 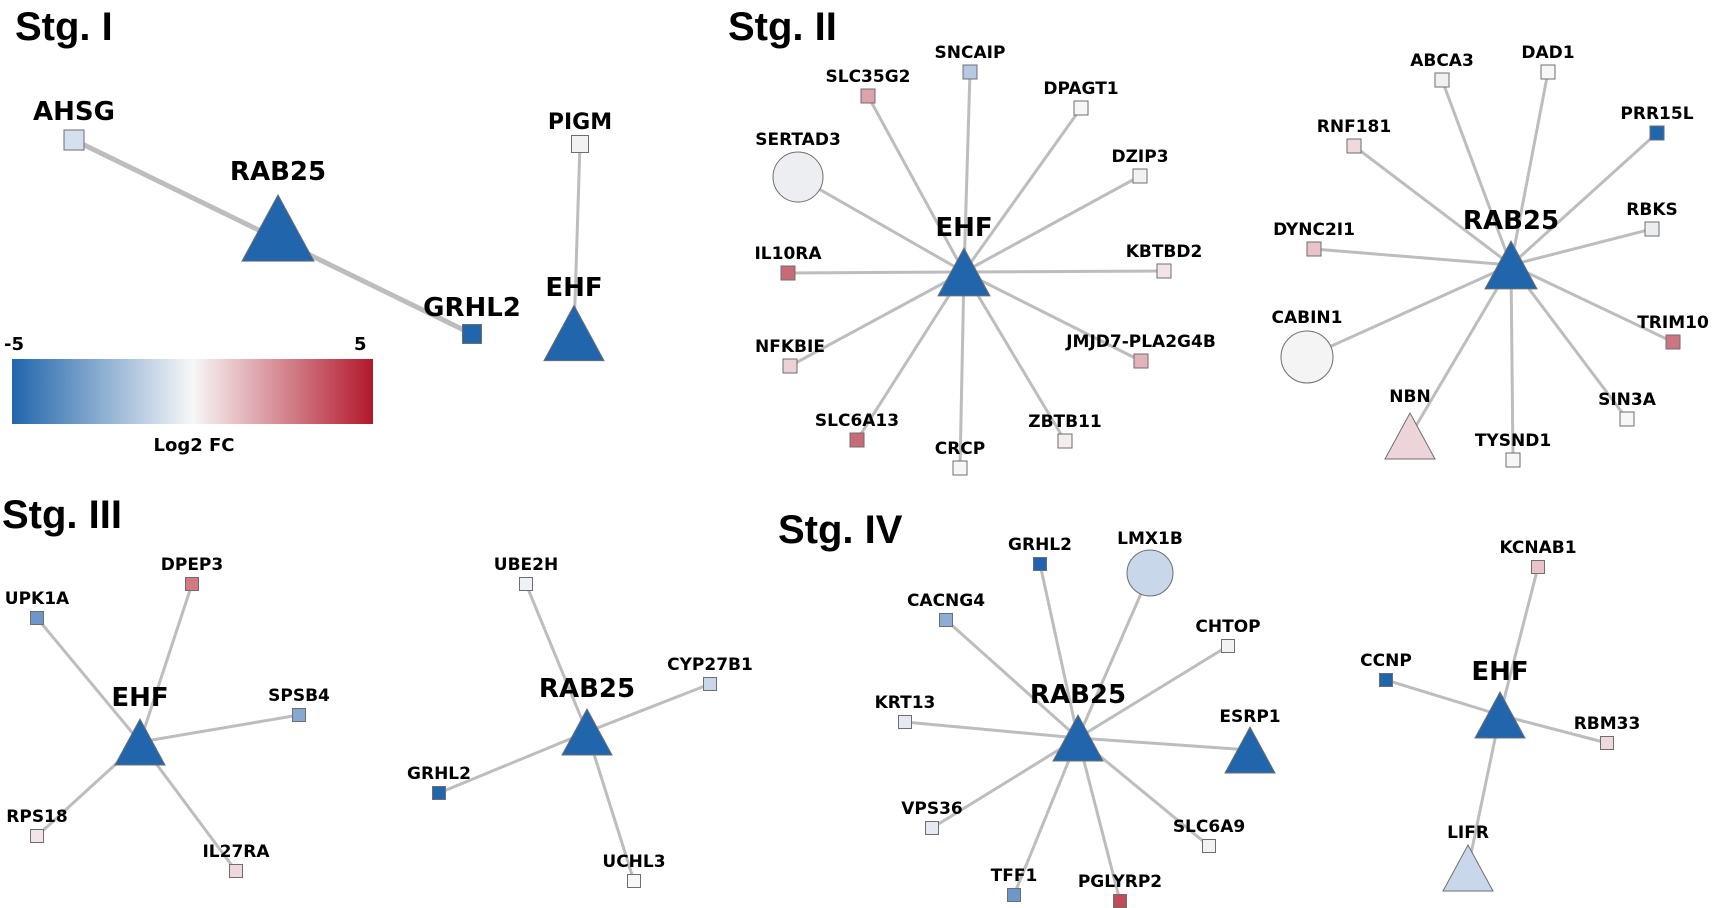 What do you see at coordinates (1354, 135) in the screenshot?
I see `node-s2b_rnf181: RNF181` at bounding box center [1354, 135].